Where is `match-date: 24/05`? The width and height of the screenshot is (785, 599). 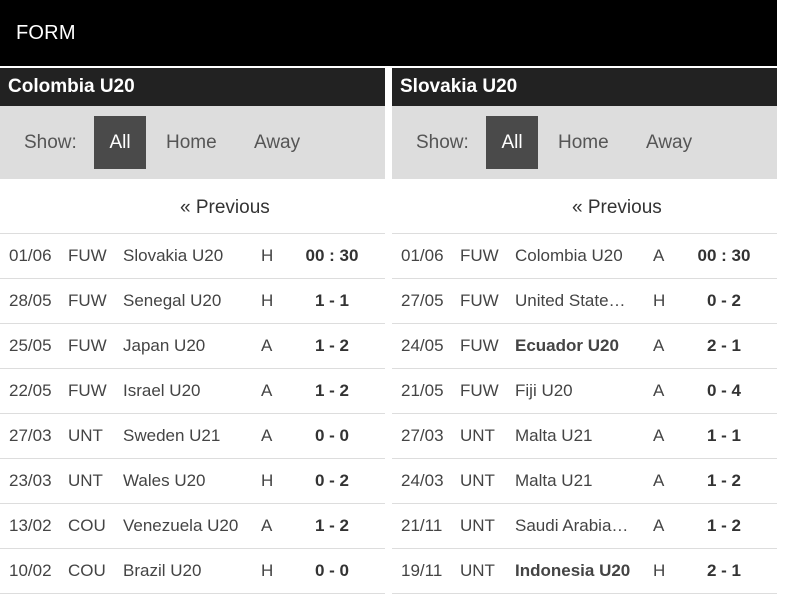 match-date: 24/05 is located at coordinates (422, 345).